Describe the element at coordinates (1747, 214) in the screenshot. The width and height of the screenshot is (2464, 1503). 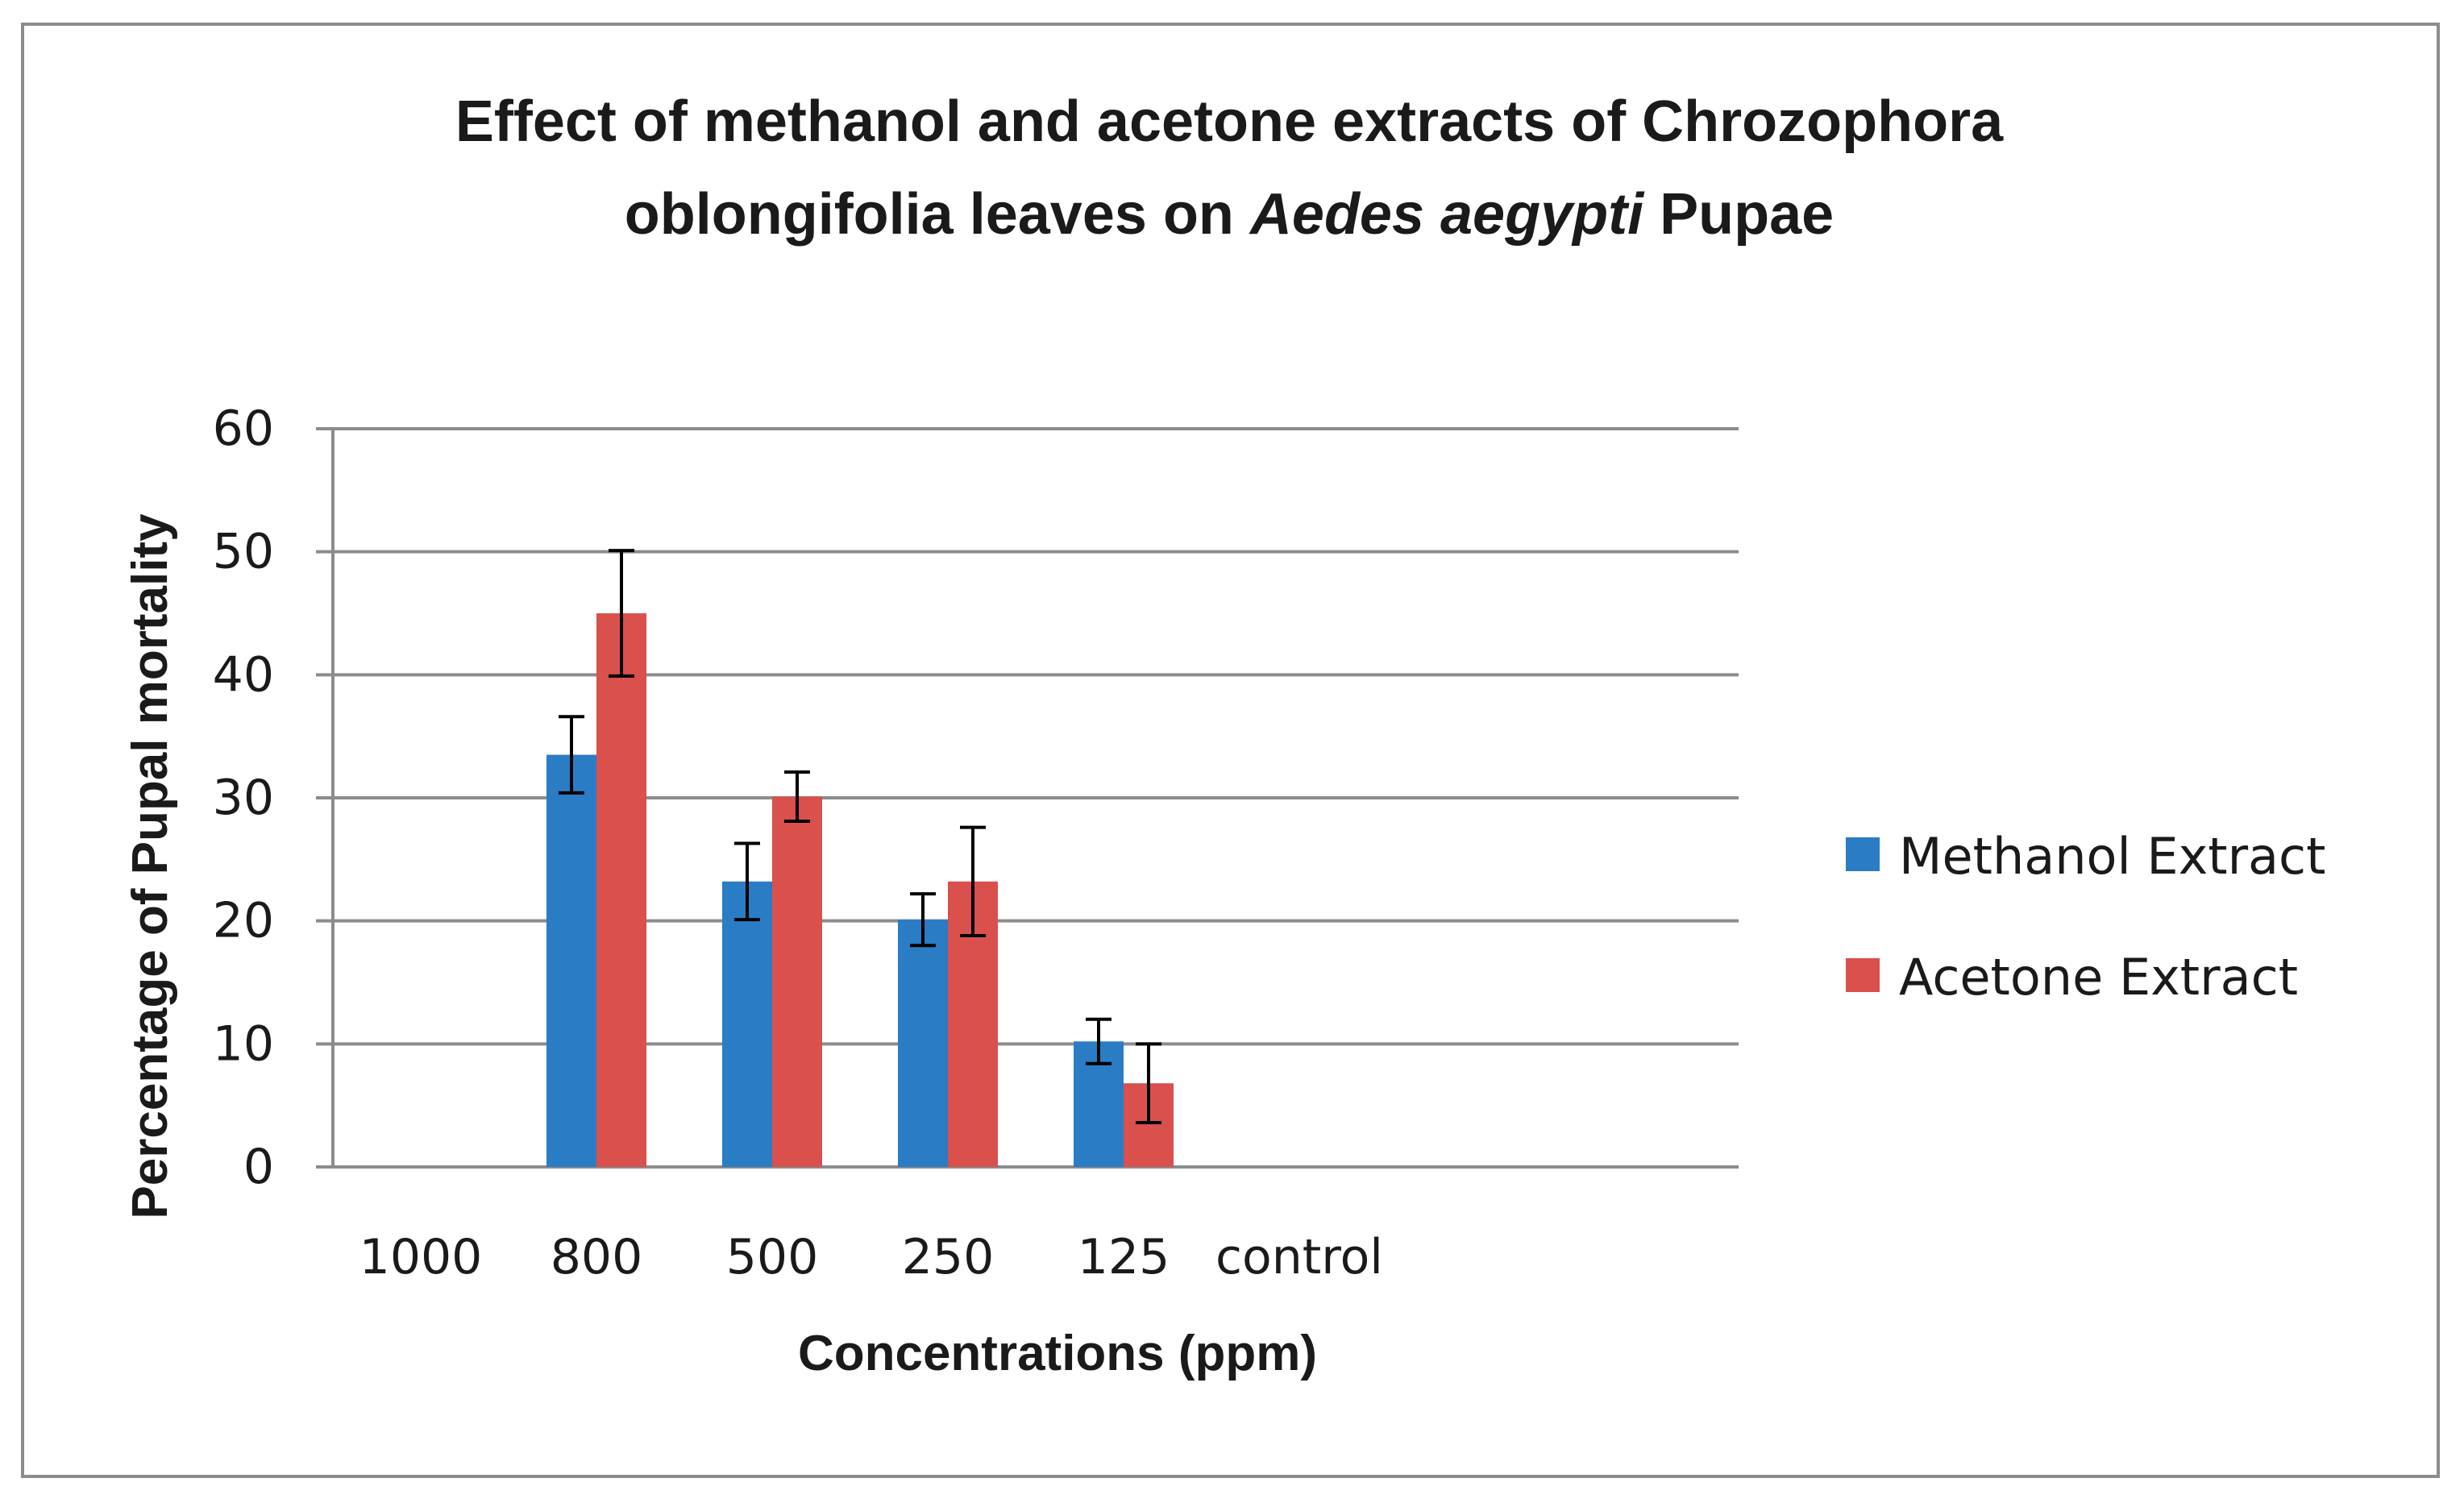
I see `chart-title-line2-suffix: Pupae` at that location.